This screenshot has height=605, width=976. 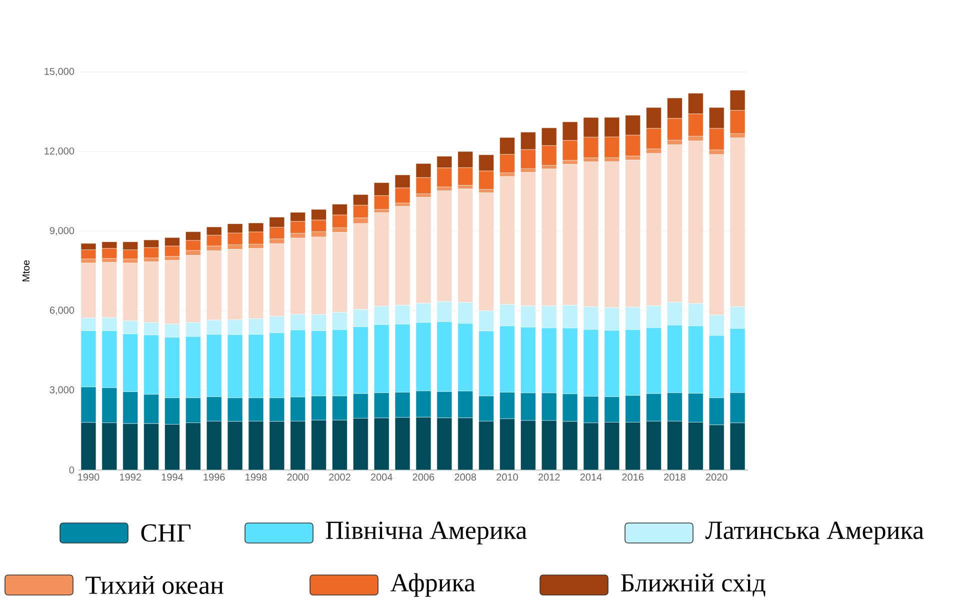 What do you see at coordinates (26, 271) in the screenshot?
I see `y-axis-title: Mtoe` at bounding box center [26, 271].